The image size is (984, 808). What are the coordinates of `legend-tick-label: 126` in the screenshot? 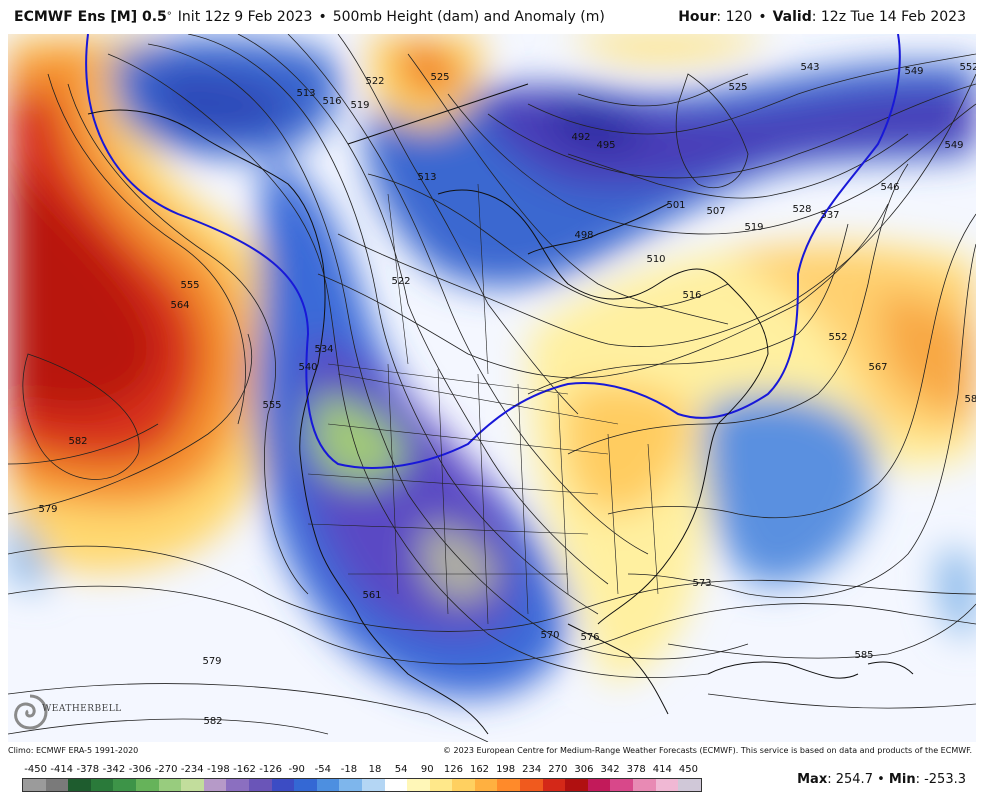 It's located at (453, 769).